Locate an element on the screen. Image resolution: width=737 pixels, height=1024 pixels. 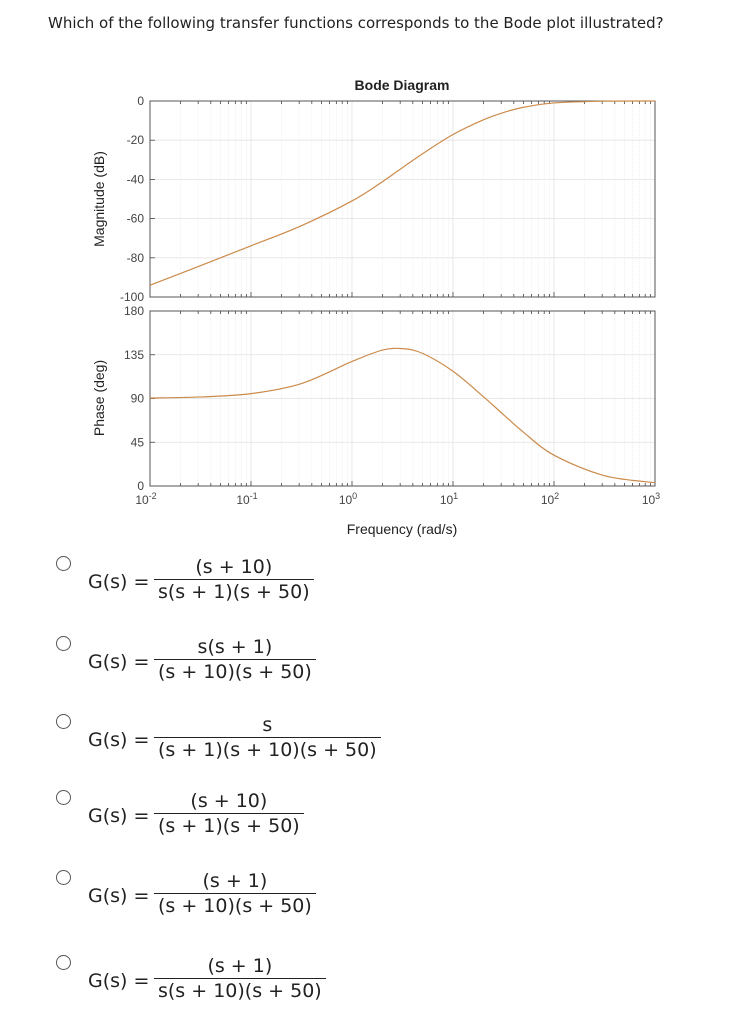
x-tick-label: 10⁻¹ is located at coordinates (246, 499).